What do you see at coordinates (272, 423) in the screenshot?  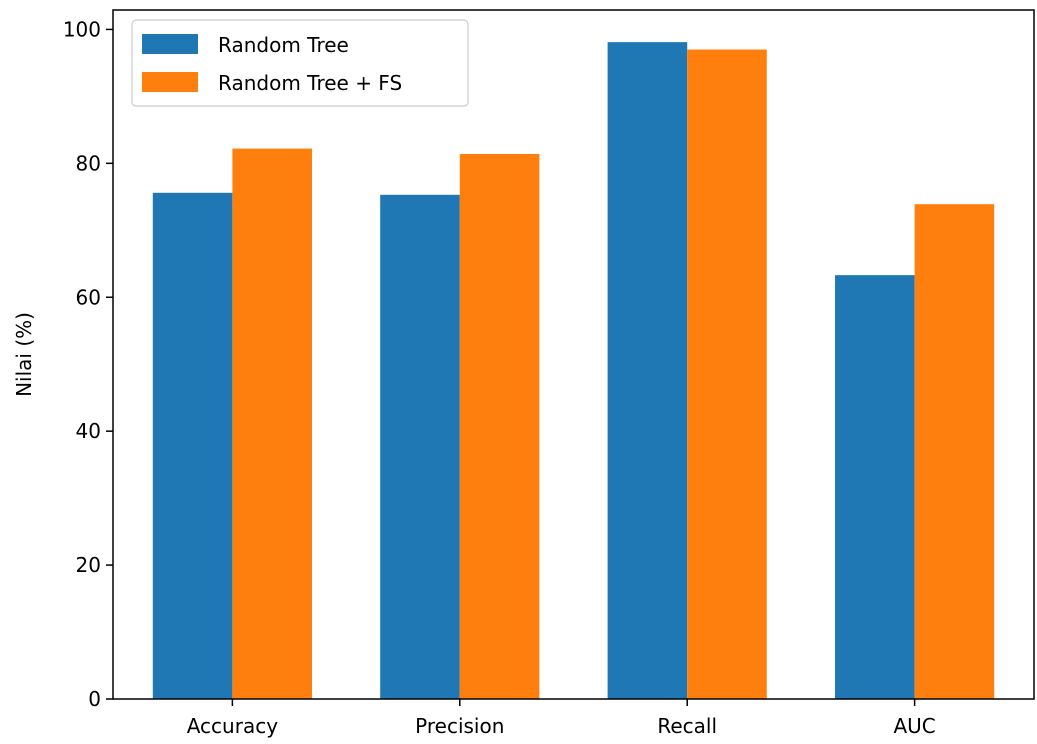 I see `bar-random-tree-fs-accuracy` at bounding box center [272, 423].